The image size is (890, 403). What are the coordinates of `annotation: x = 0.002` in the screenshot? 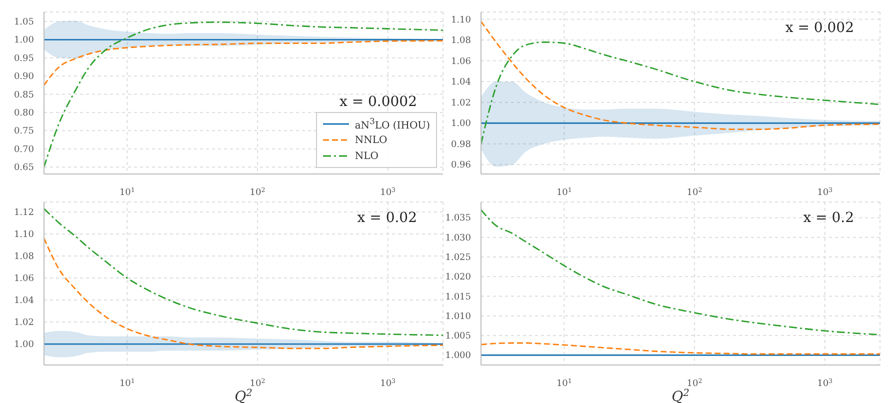 It's located at (819, 28).